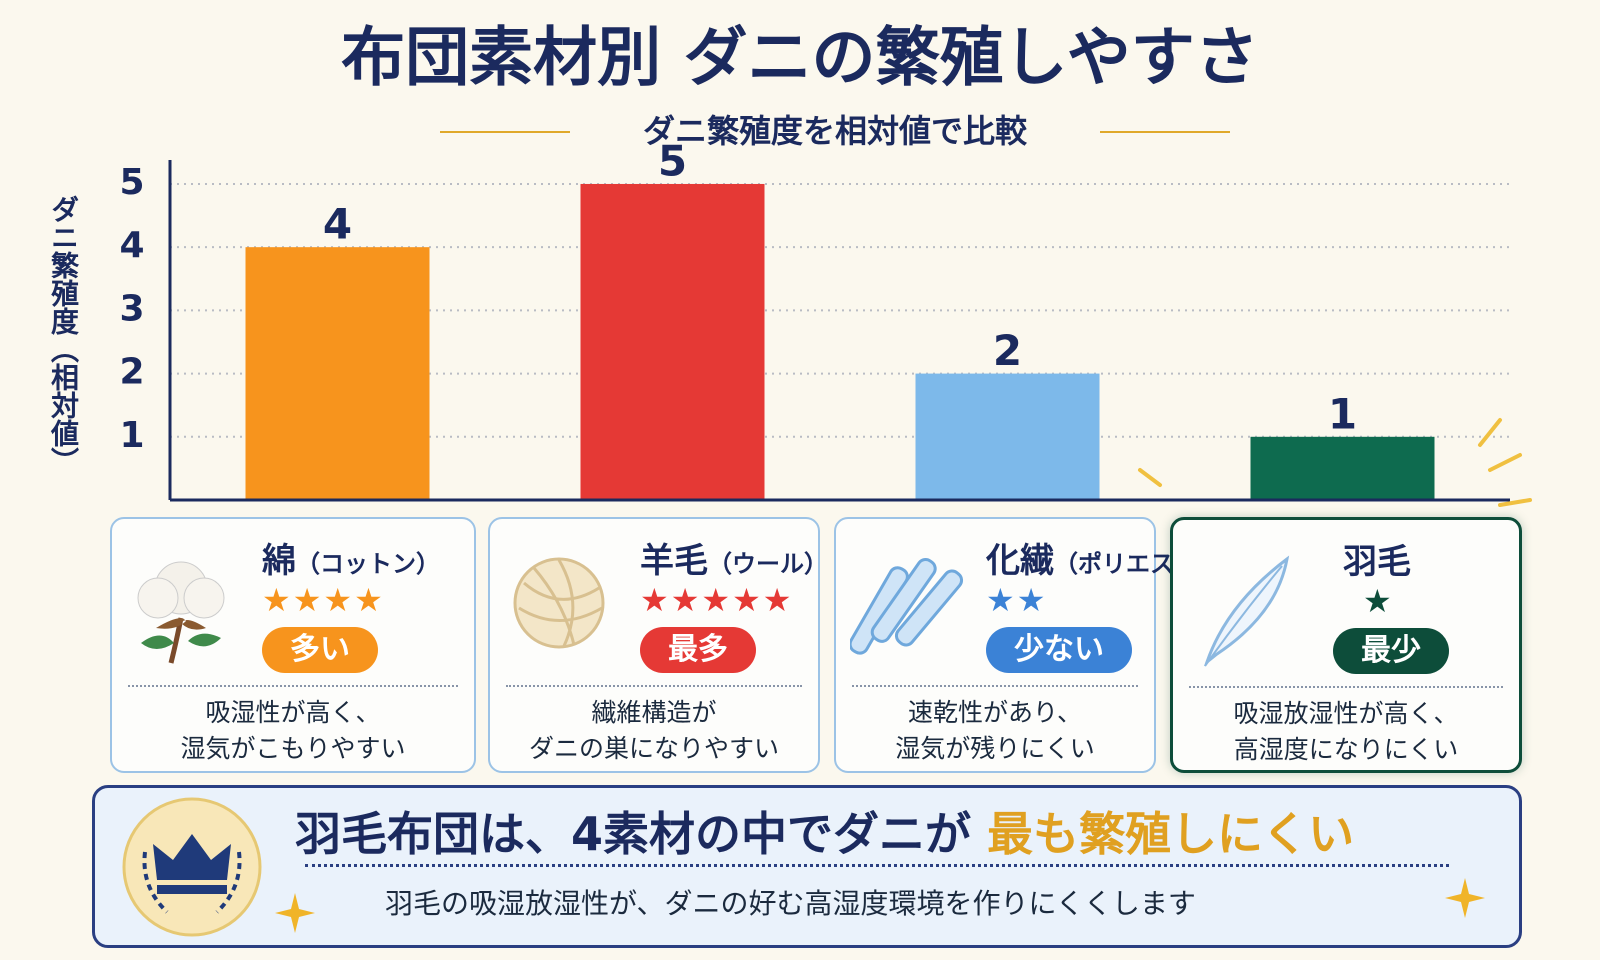 Image resolution: width=1600 pixels, height=960 pixels. I want to click on material-name: 化繊, so click(1020, 561).